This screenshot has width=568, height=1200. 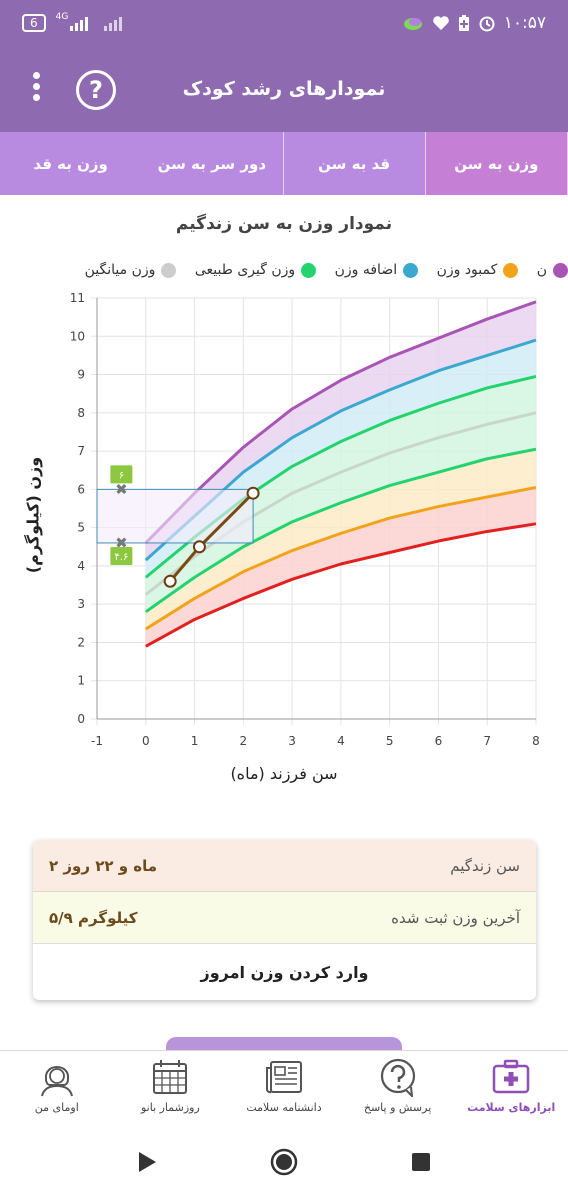 What do you see at coordinates (56, 1081) in the screenshot?
I see `profile-avatar-icon` at bounding box center [56, 1081].